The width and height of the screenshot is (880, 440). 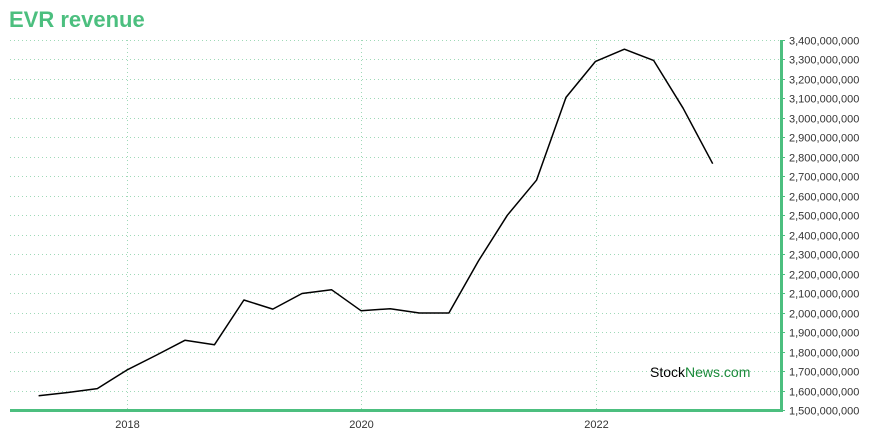 What do you see at coordinates (824, 412) in the screenshot?
I see `y-tick-label: 1,500,000,000` at bounding box center [824, 412].